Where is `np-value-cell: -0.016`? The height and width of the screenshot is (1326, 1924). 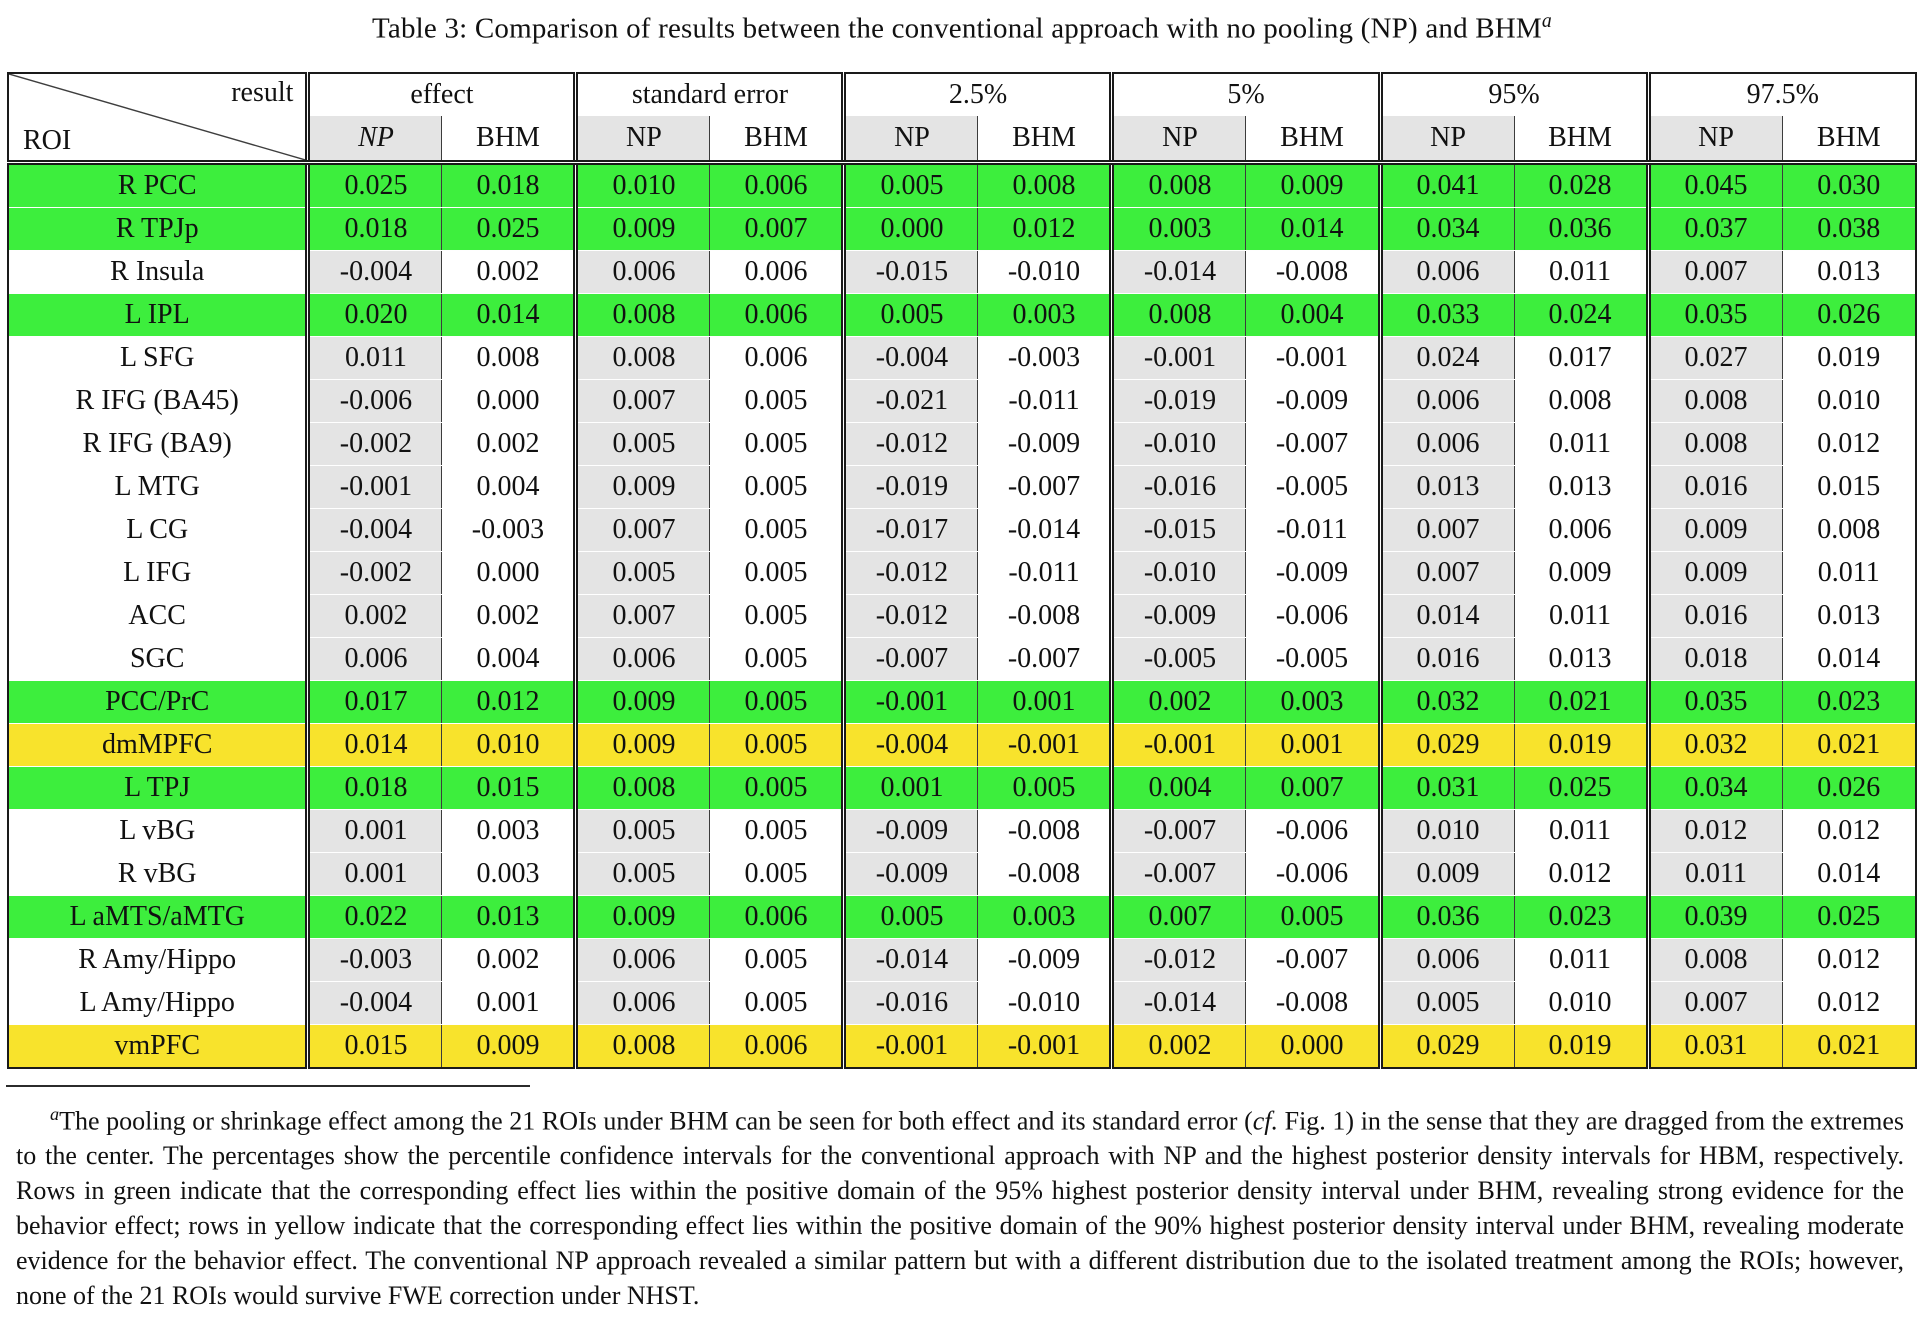
np-value-cell: -0.016 is located at coordinates (909, 1003).